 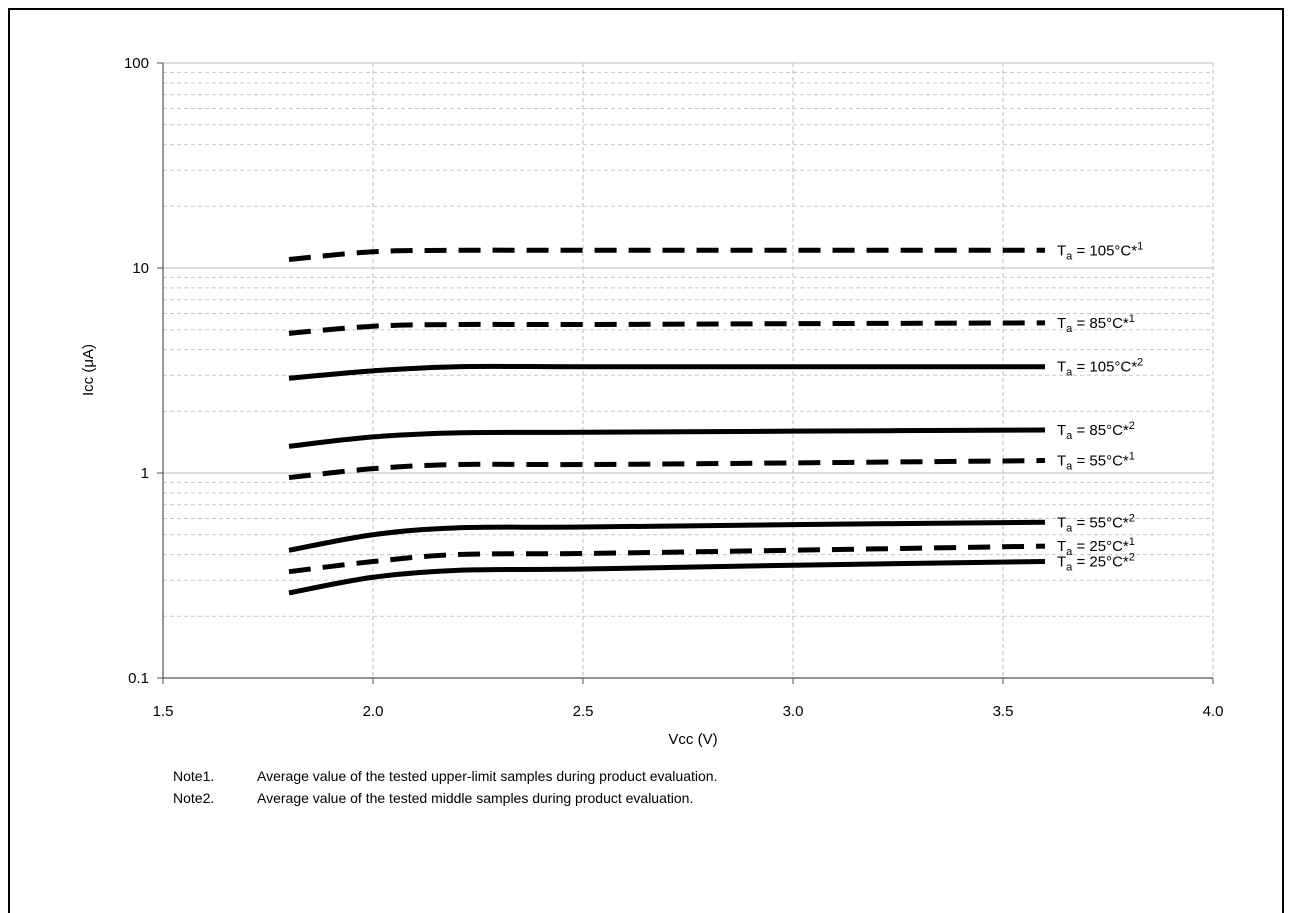 I want to click on series-label-2: Ta = 85°C*1, so click(x=1096, y=324).